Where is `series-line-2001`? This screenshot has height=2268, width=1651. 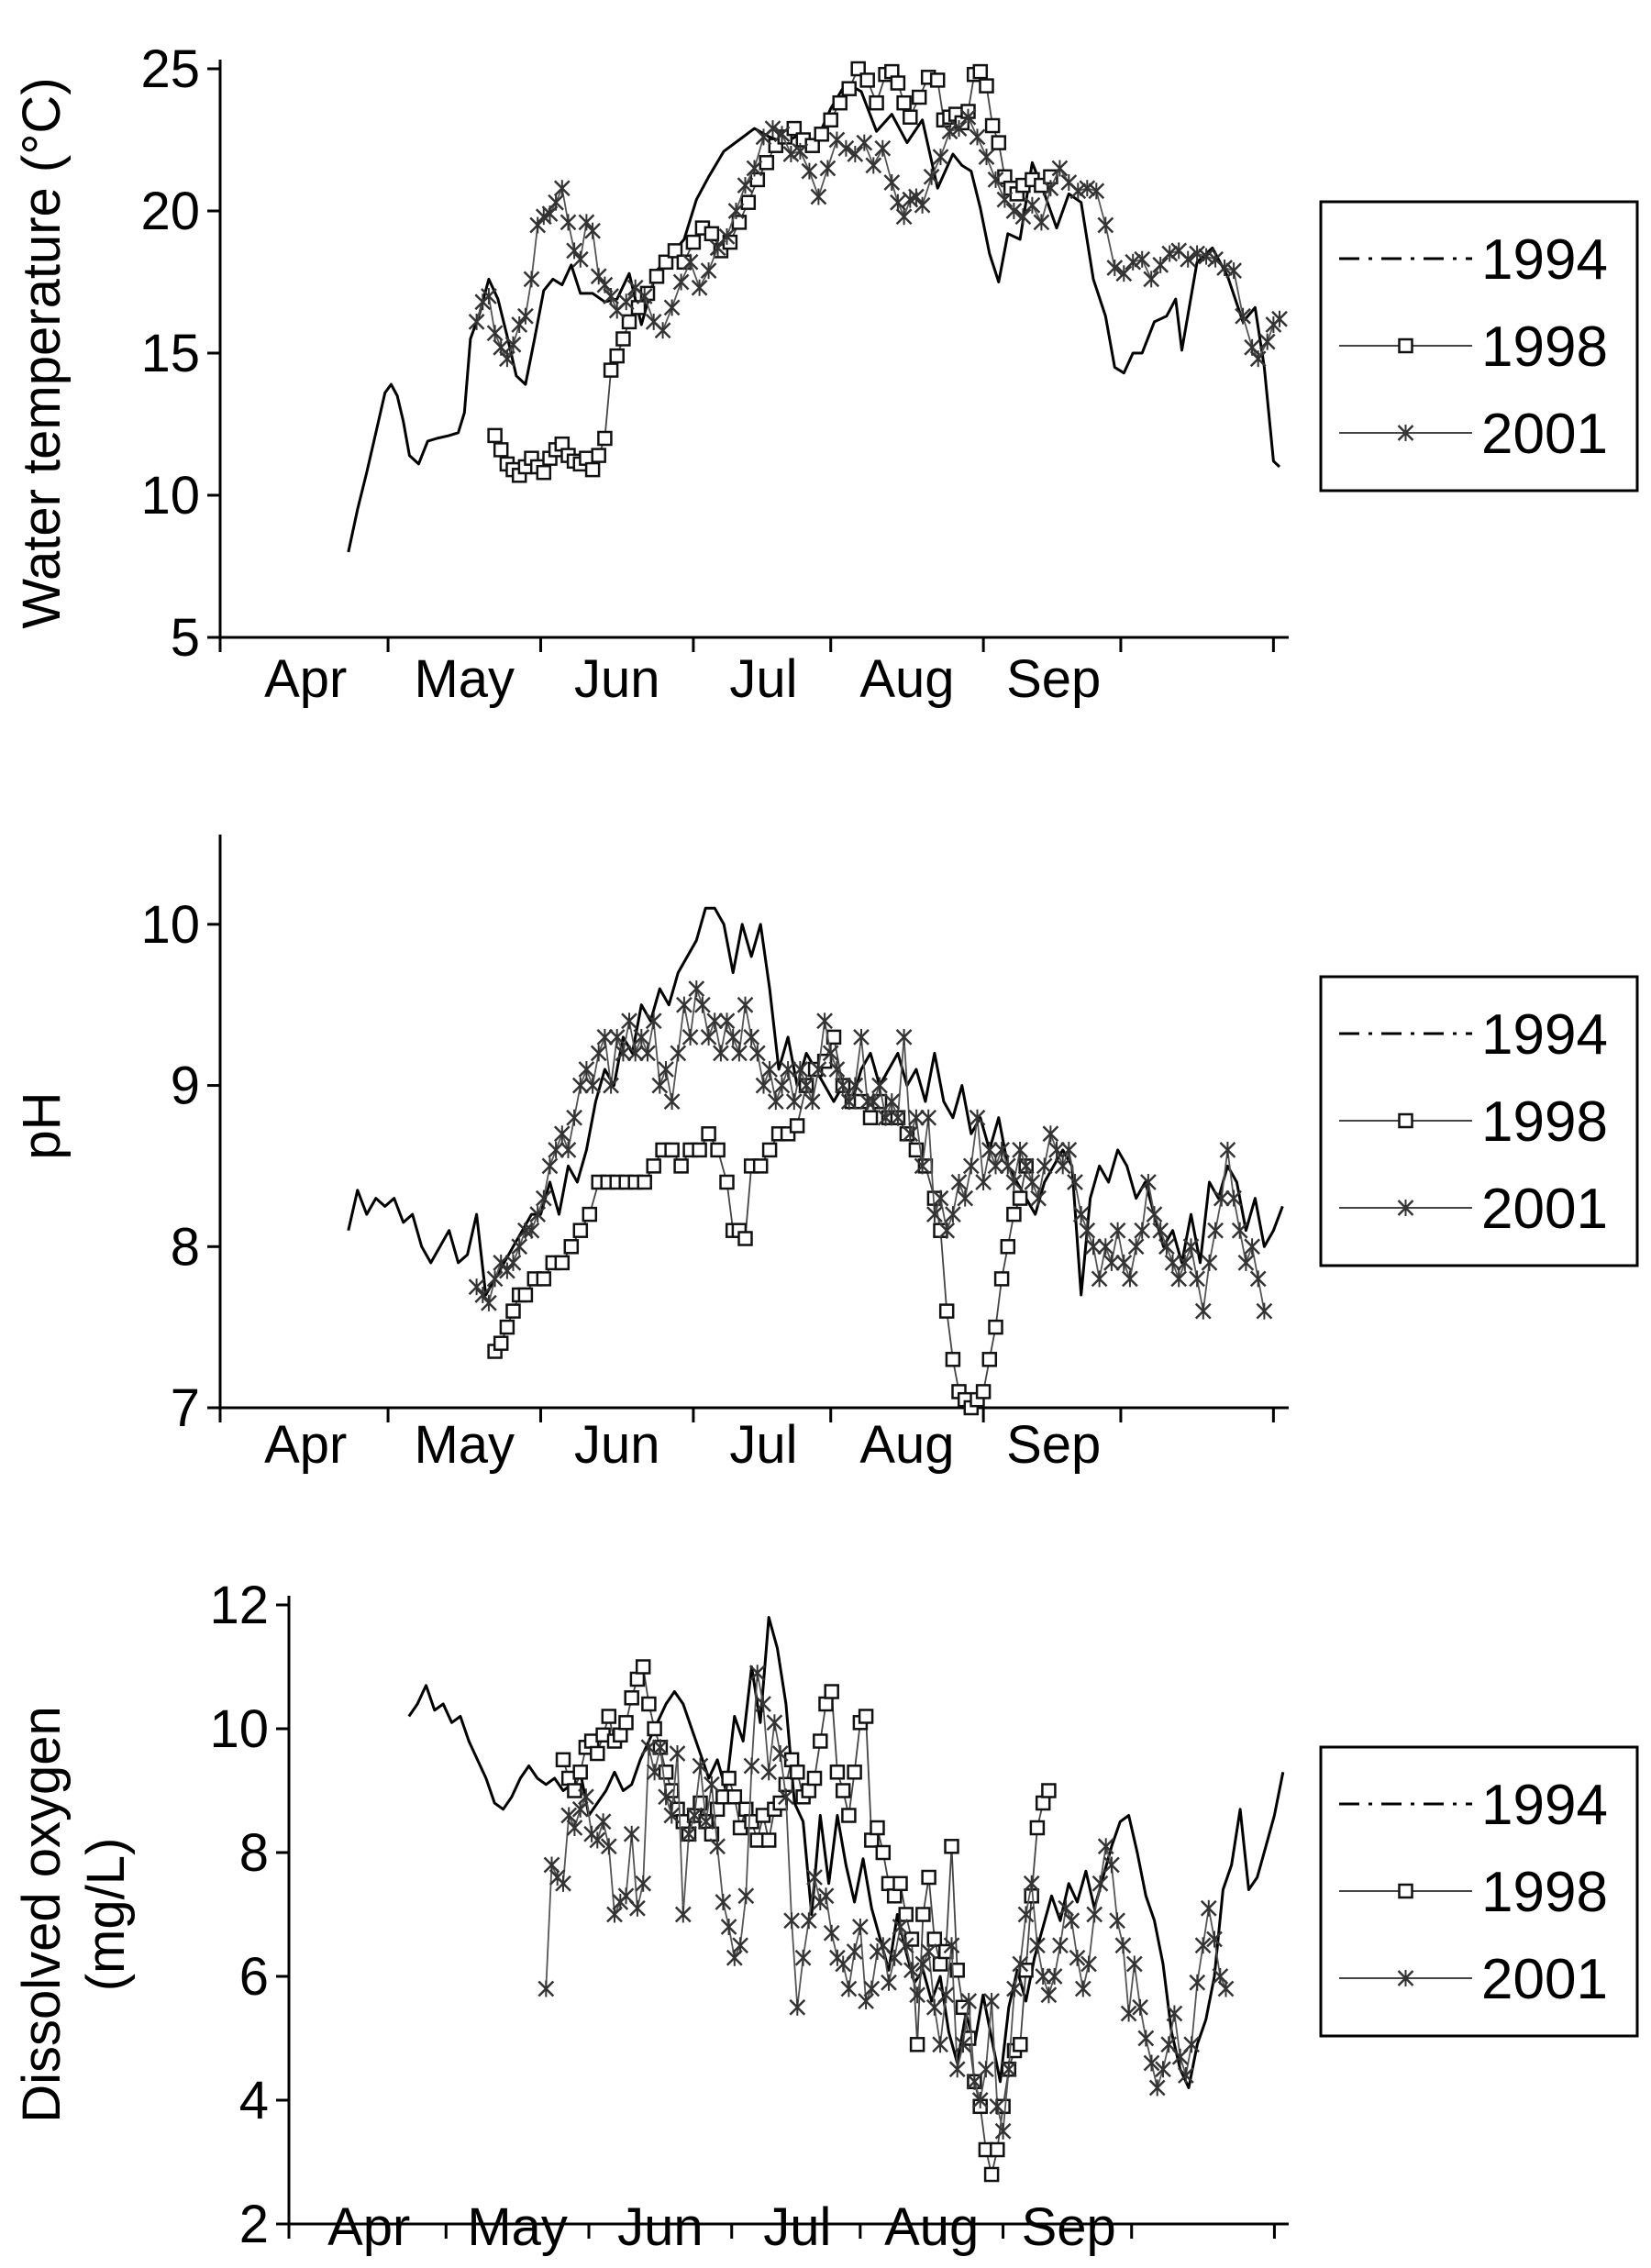
series-line-2001 is located at coordinates (886, 1902).